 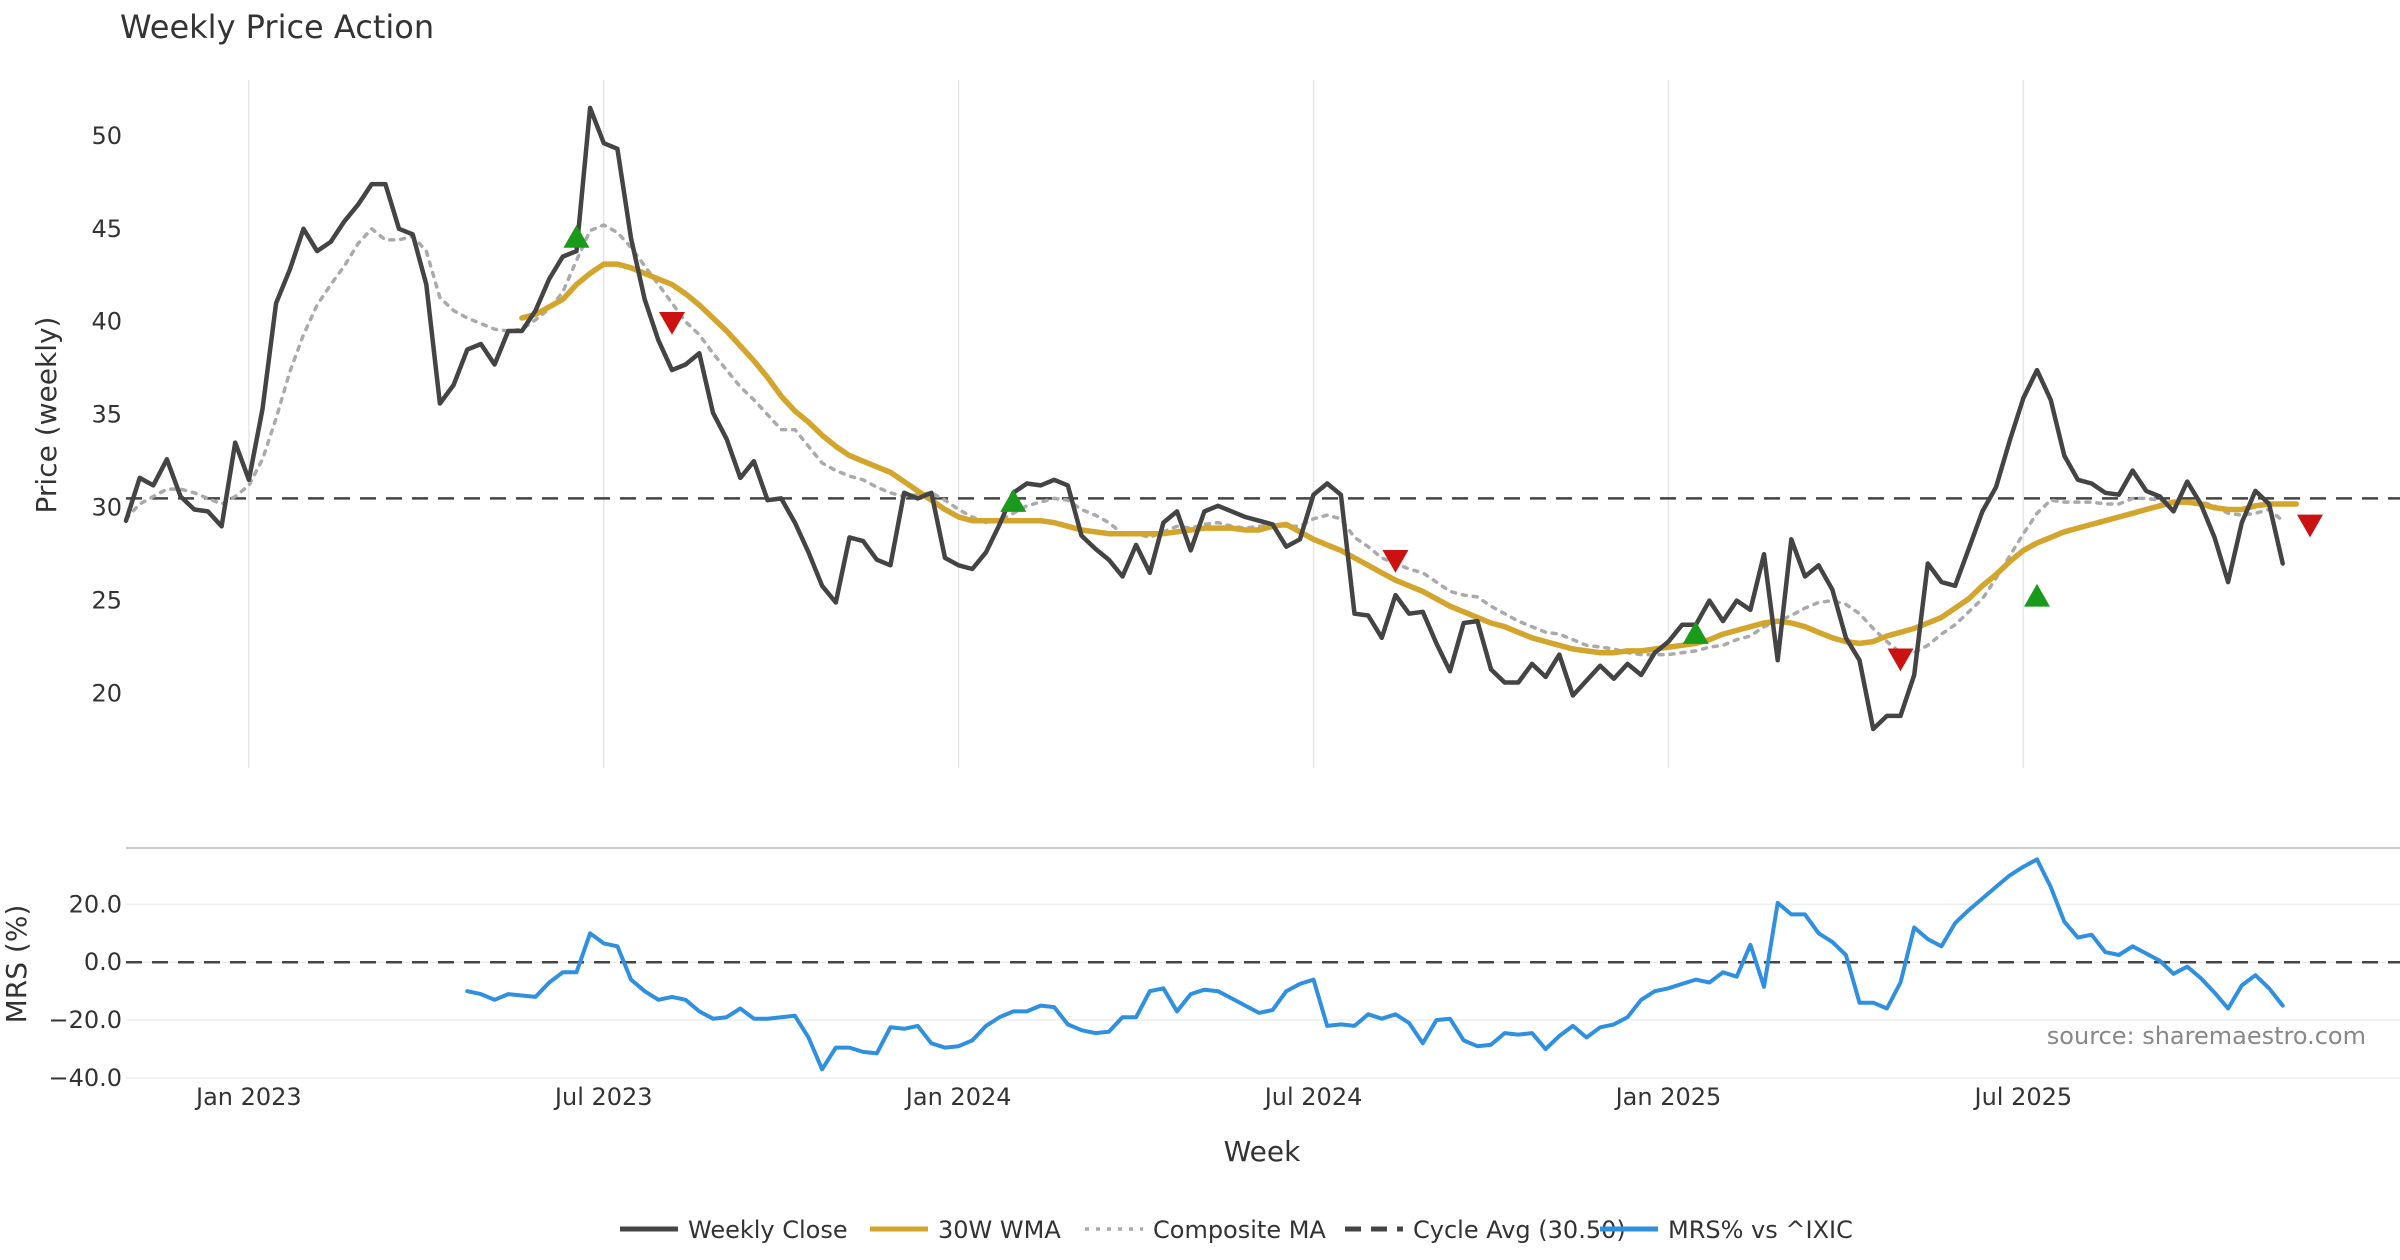 I want to click on price-y-tick-5: 45, so click(x=106, y=229).